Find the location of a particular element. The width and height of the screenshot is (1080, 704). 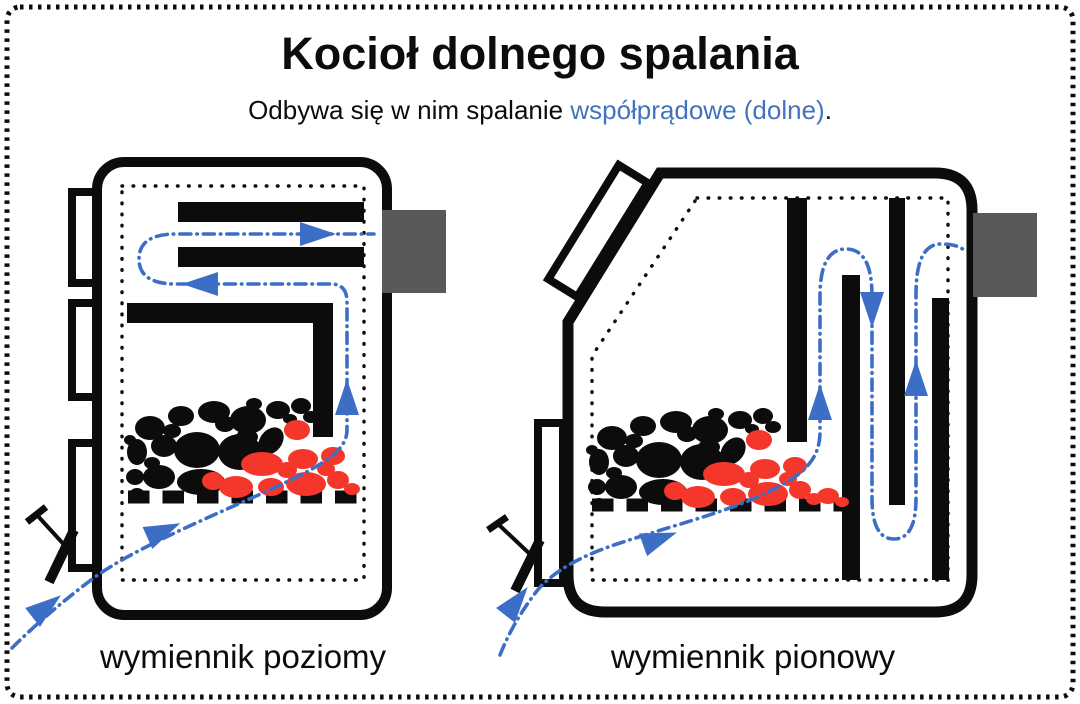

subtitle-highlight: współprądowe (dolne) is located at coordinates (697, 110).